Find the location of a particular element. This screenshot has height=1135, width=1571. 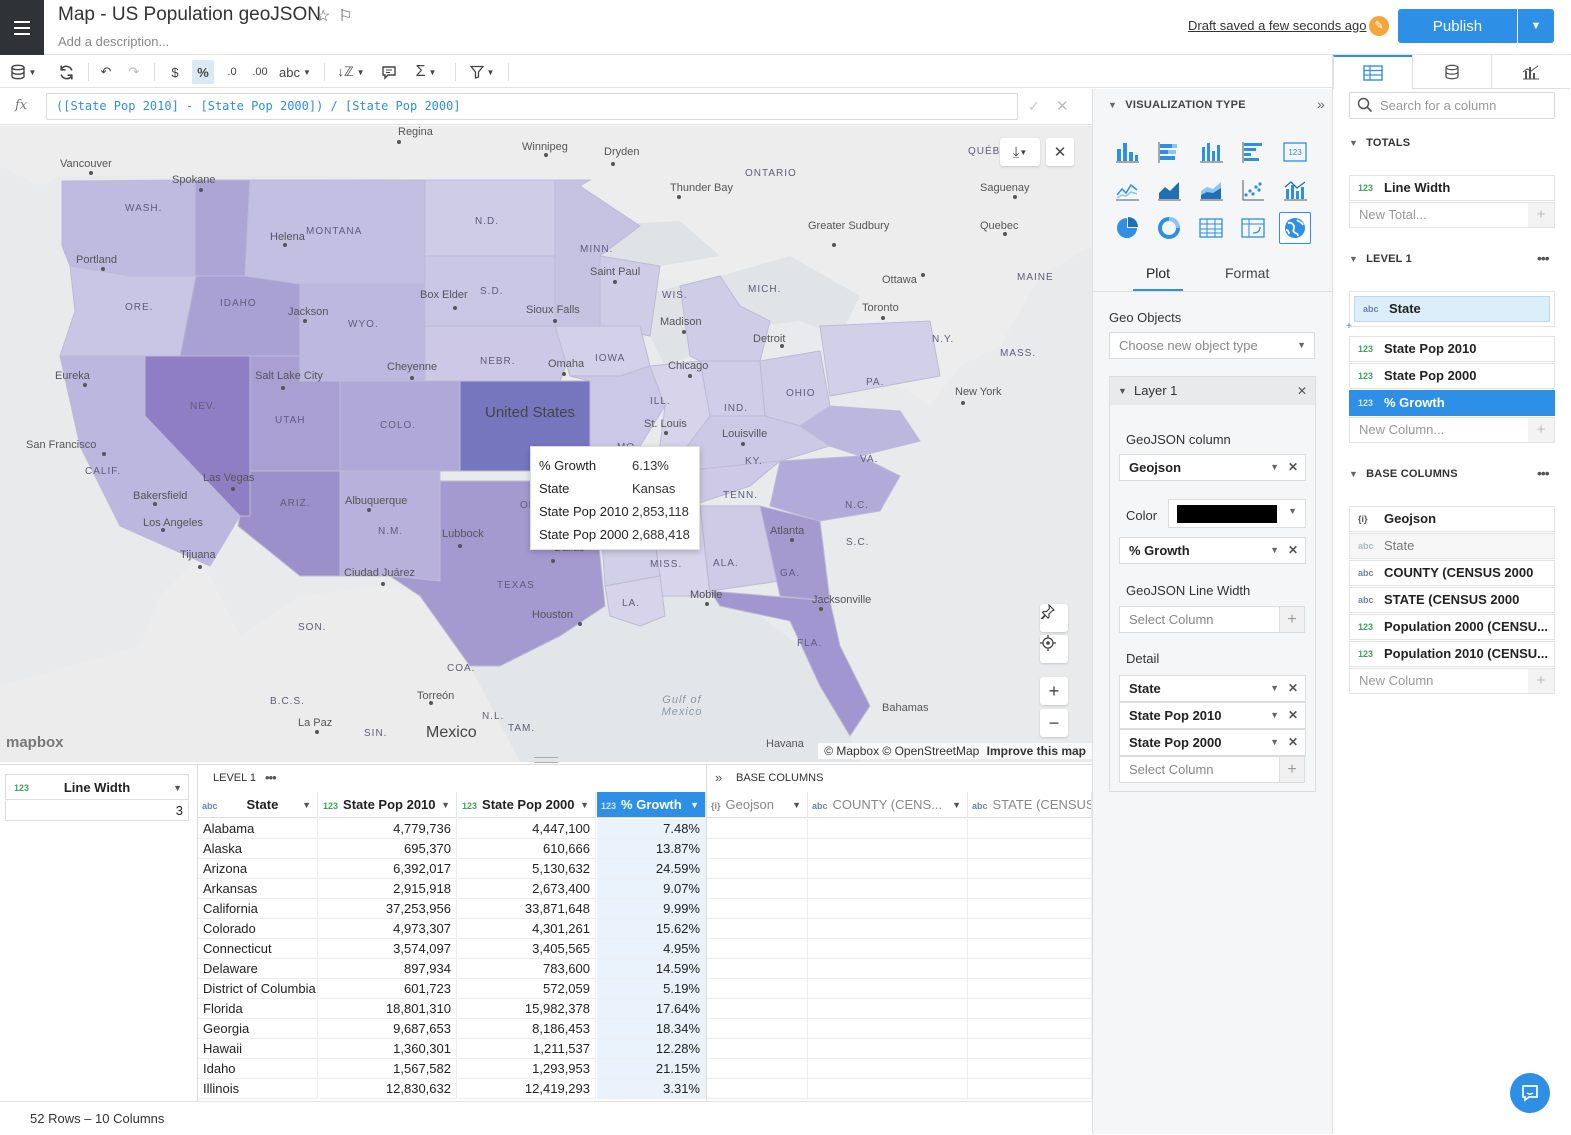

cancel-x-icon: ✕ is located at coordinates (1062, 106).